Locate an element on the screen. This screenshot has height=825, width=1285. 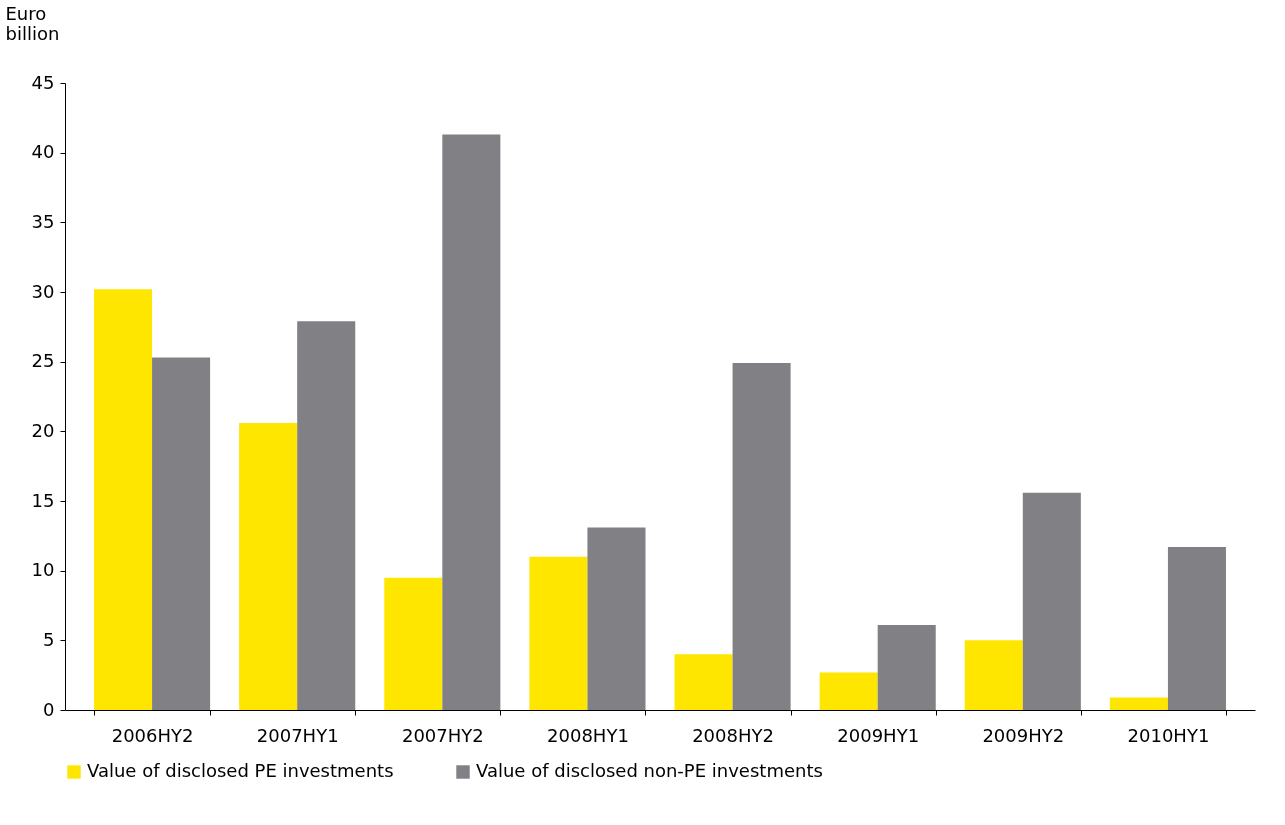
x-tick-label: 2010HY1 is located at coordinates (1168, 735).